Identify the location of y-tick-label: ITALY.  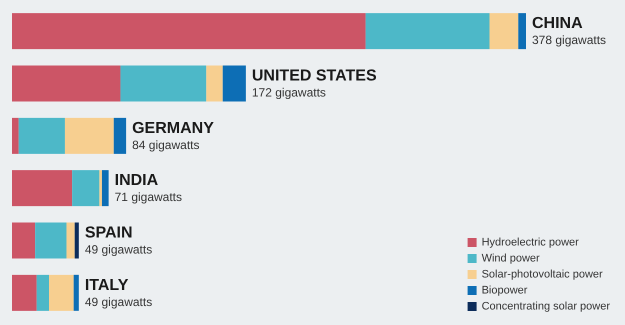
(106, 285).